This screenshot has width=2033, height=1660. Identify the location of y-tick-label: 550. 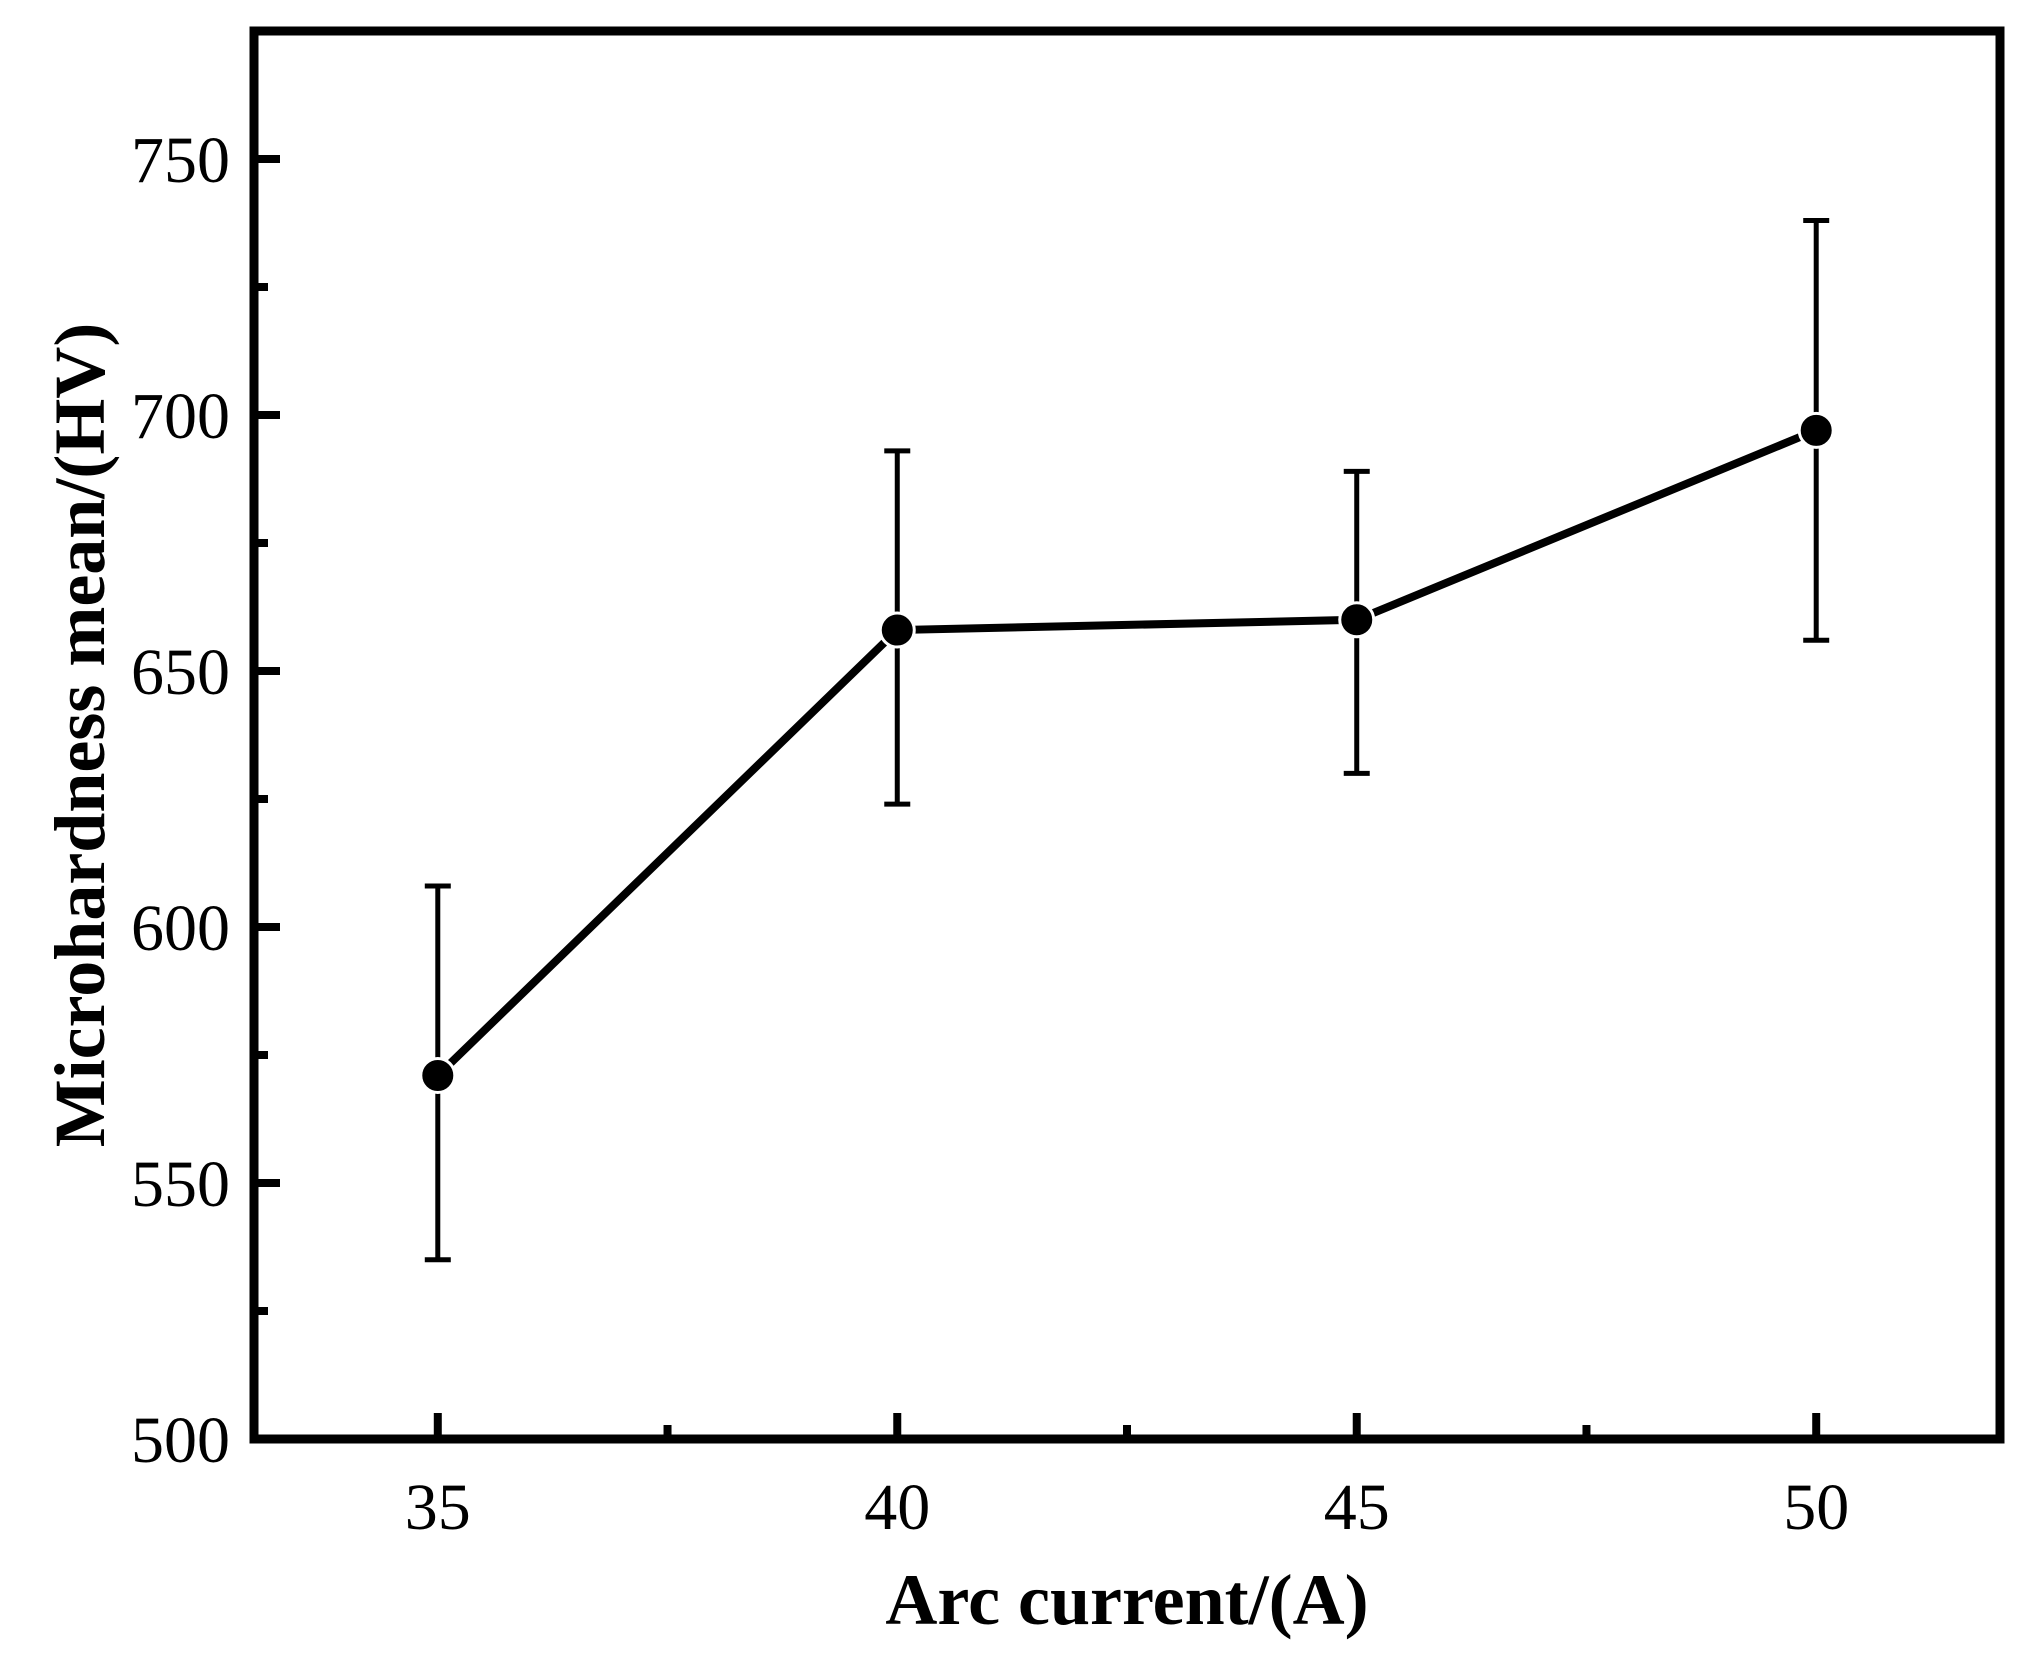
(180, 1184).